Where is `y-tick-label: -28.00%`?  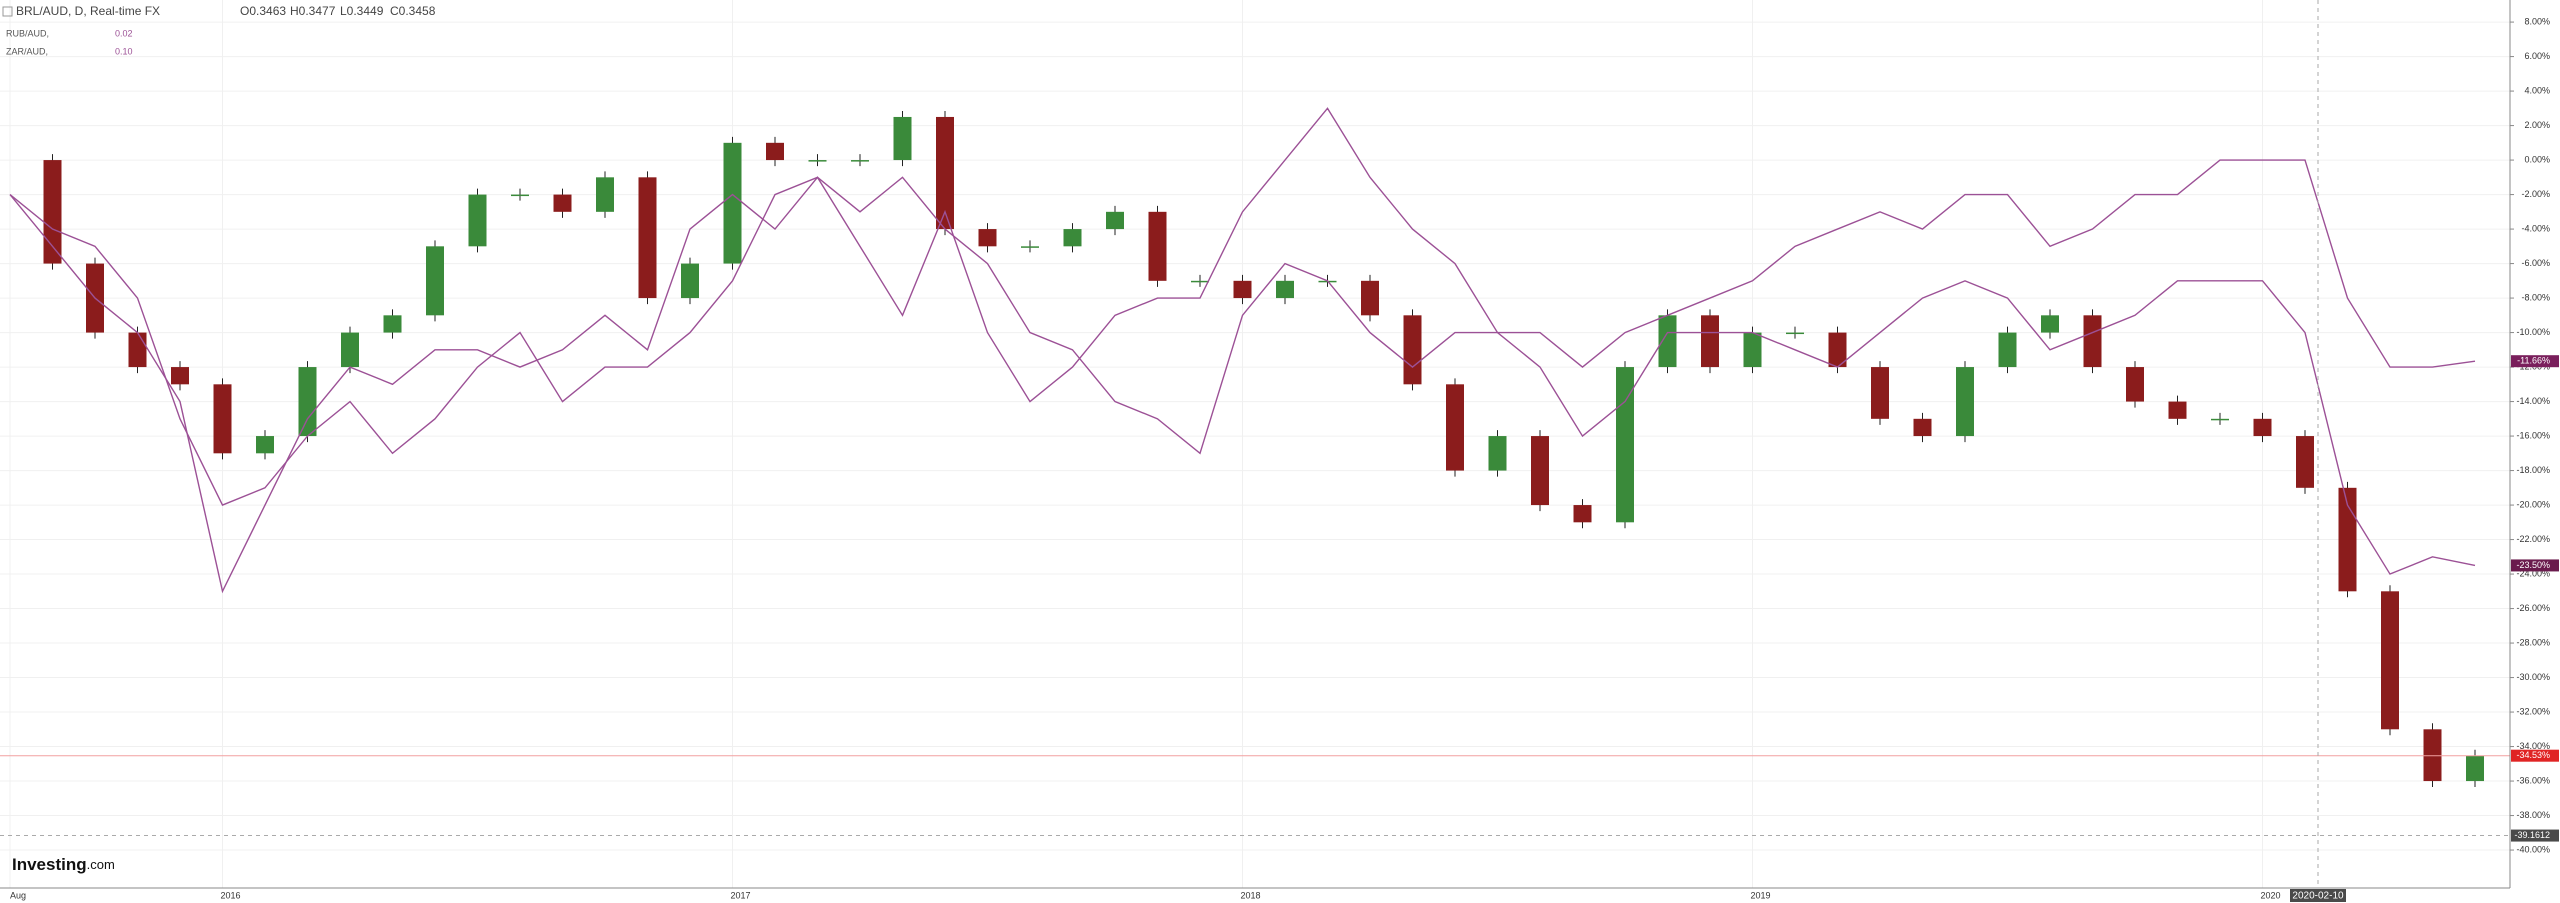
y-tick-label: -28.00% is located at coordinates (2533, 642).